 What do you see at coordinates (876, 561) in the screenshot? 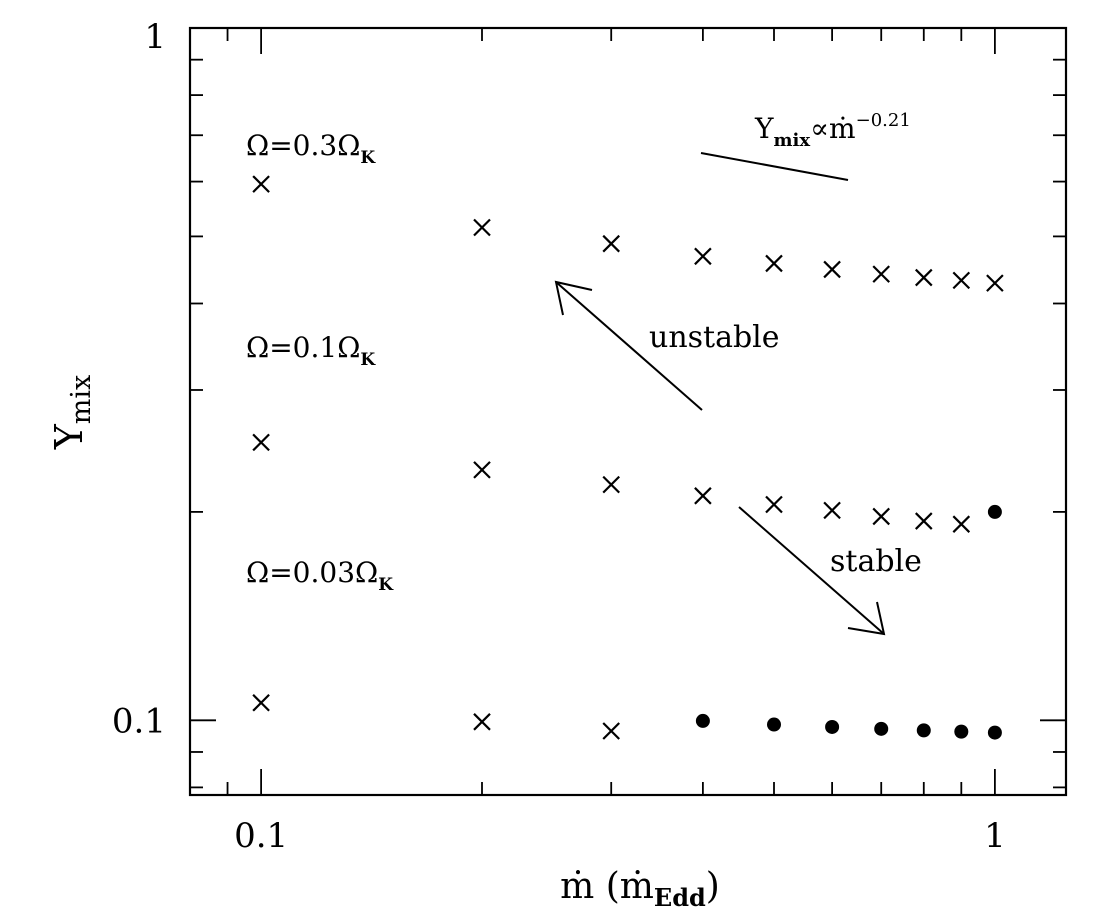
I see `stable-label: stable` at bounding box center [876, 561].